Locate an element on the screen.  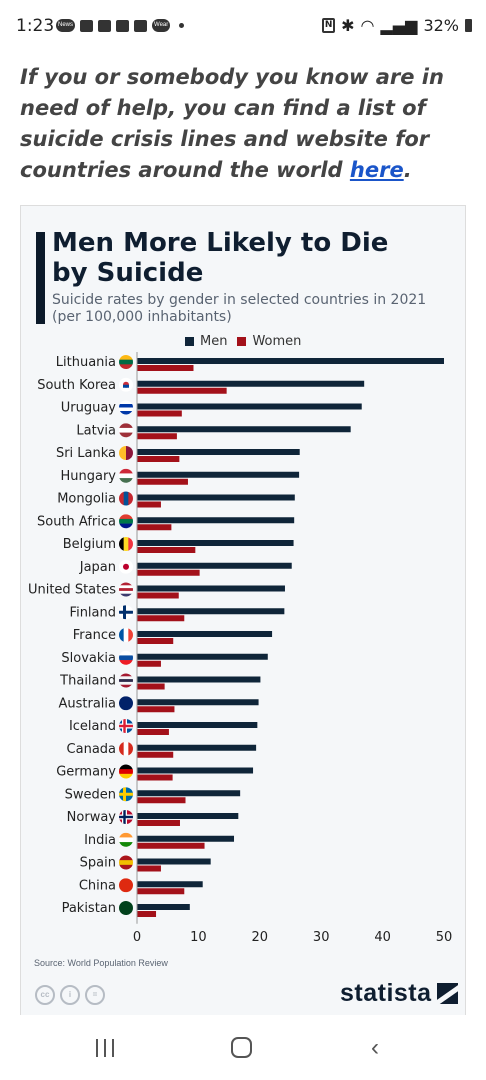
flag-es-icon is located at coordinates (126, 862).